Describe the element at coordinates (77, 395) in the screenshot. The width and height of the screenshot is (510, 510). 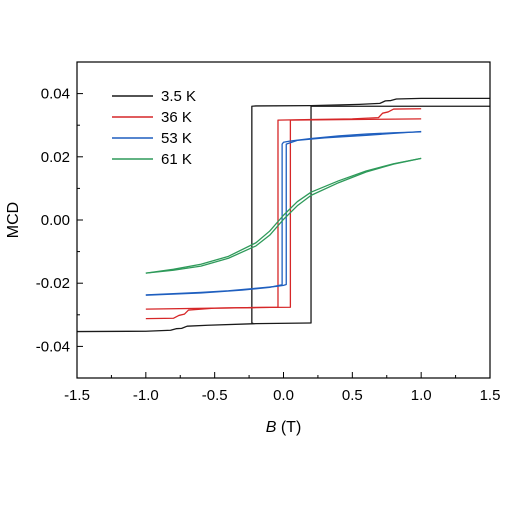
I see `x-tick-label: -1.5` at that location.